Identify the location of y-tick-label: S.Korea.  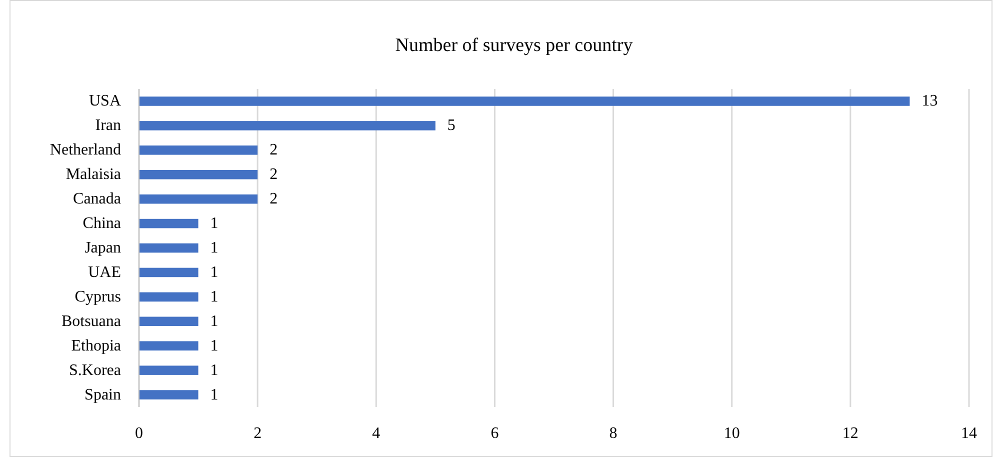
(95, 370).